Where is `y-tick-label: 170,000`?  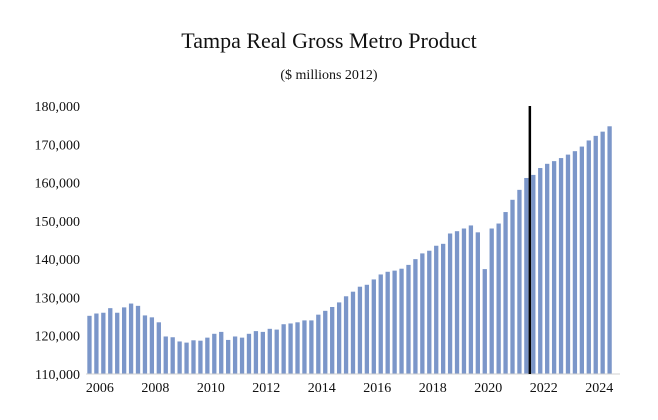
y-tick-label: 170,000 is located at coordinates (58, 145).